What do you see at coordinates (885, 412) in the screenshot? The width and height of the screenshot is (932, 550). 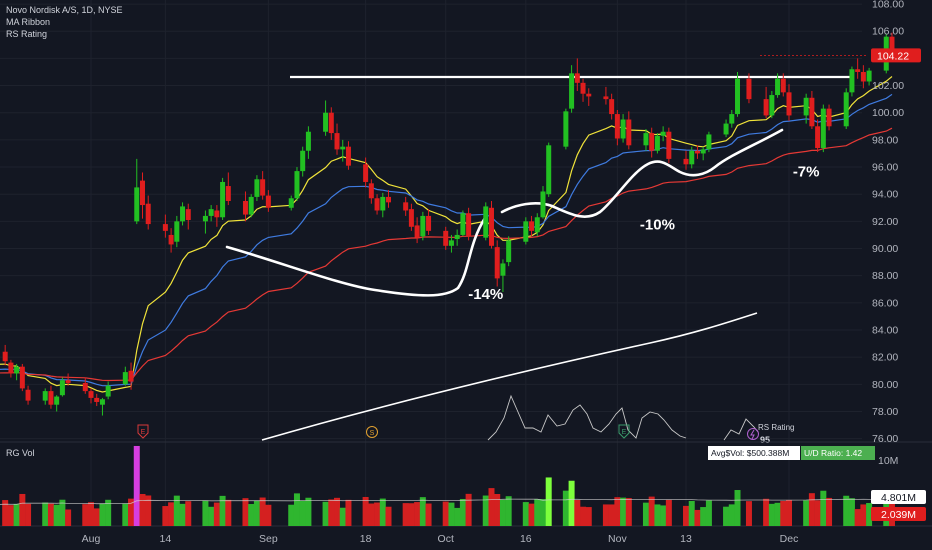 I see `y-tick-label: 78.00` at bounding box center [885, 412].